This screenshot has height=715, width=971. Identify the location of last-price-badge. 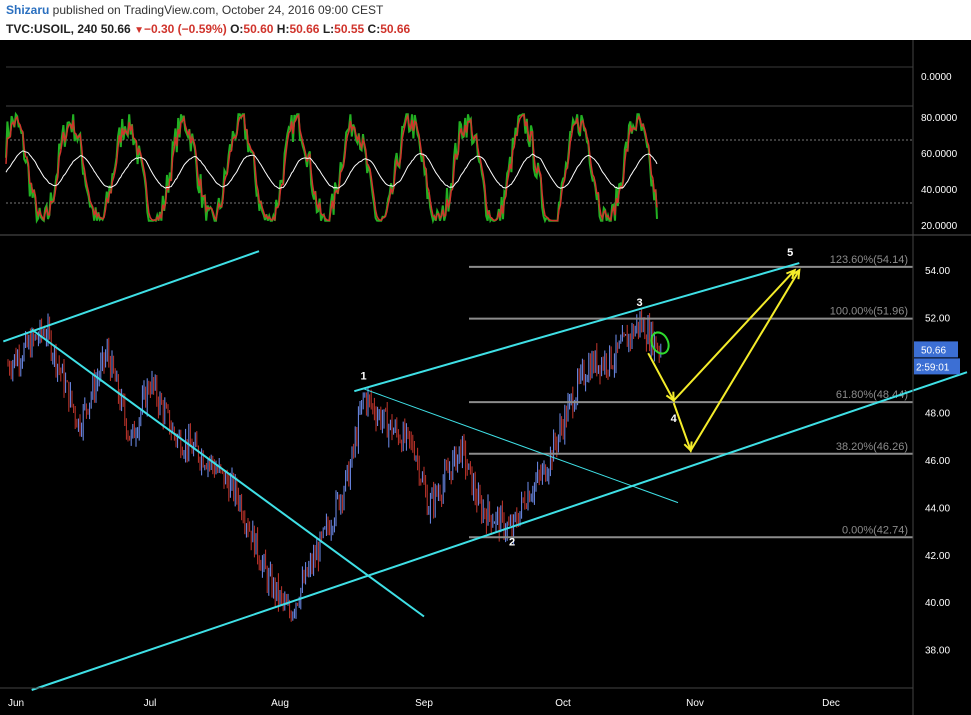
(936, 349).